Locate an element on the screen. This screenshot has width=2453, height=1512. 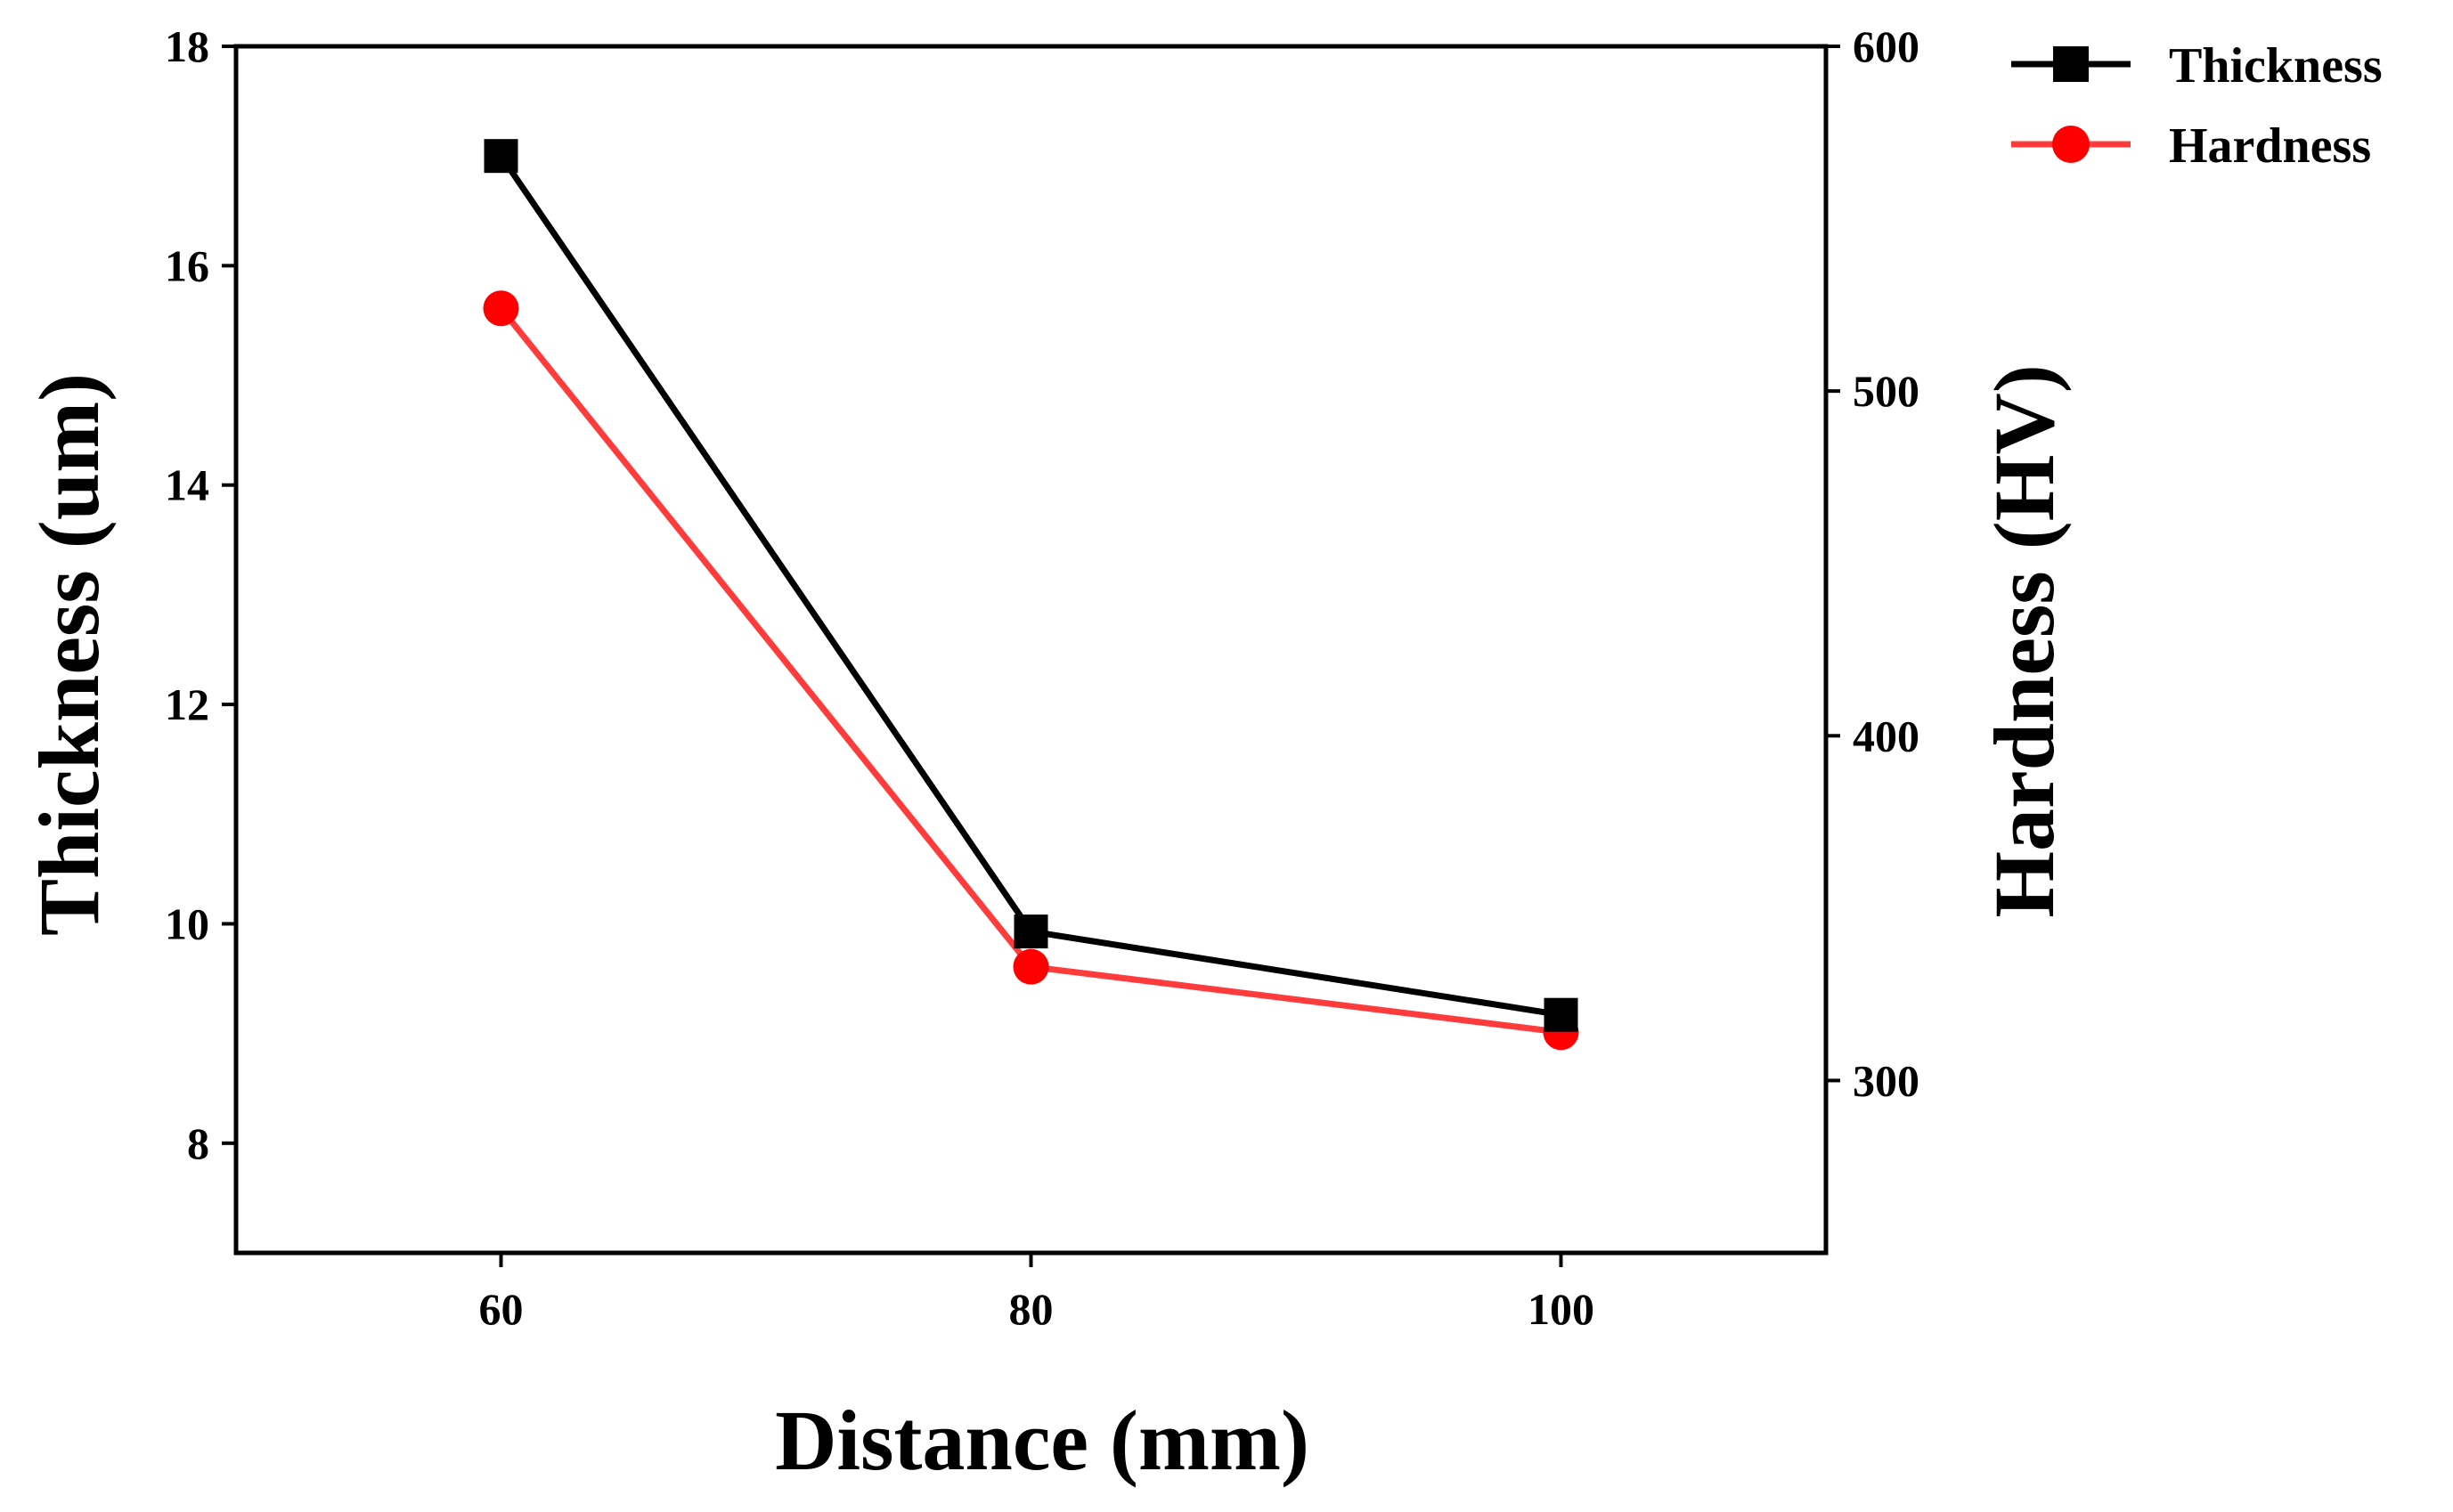
legend-thickness-marker is located at coordinates (2071, 64).